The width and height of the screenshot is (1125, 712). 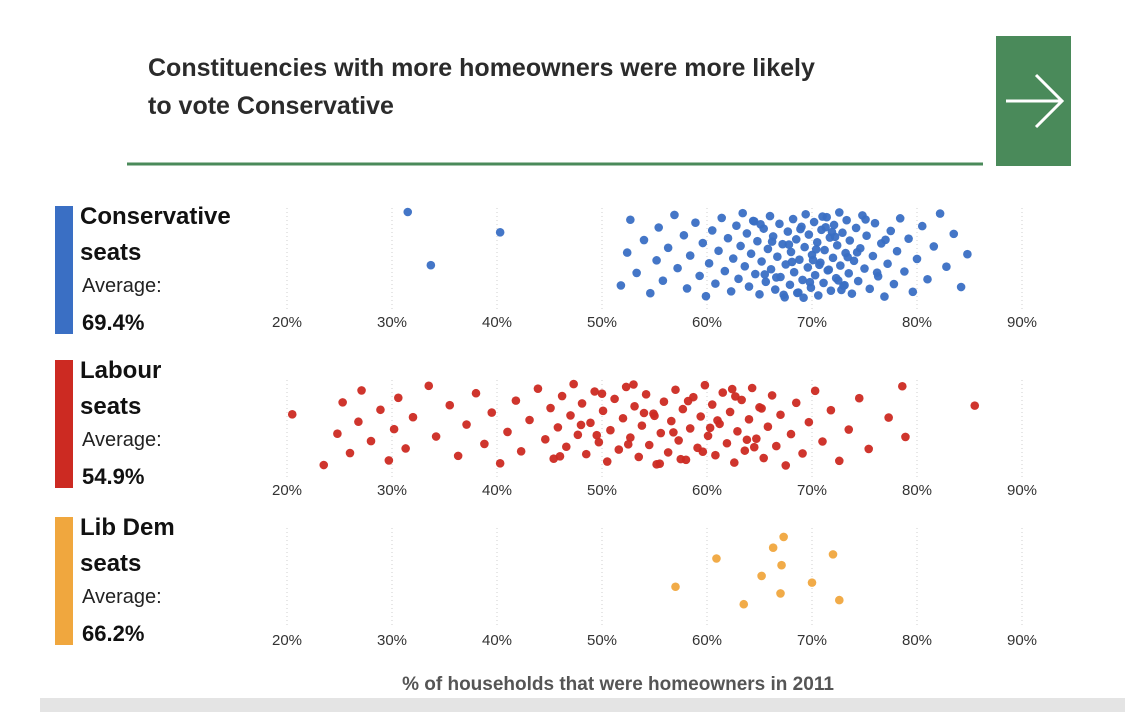 What do you see at coordinates (1022, 640) in the screenshot?
I see `x-tick-label: 90%` at bounding box center [1022, 640].